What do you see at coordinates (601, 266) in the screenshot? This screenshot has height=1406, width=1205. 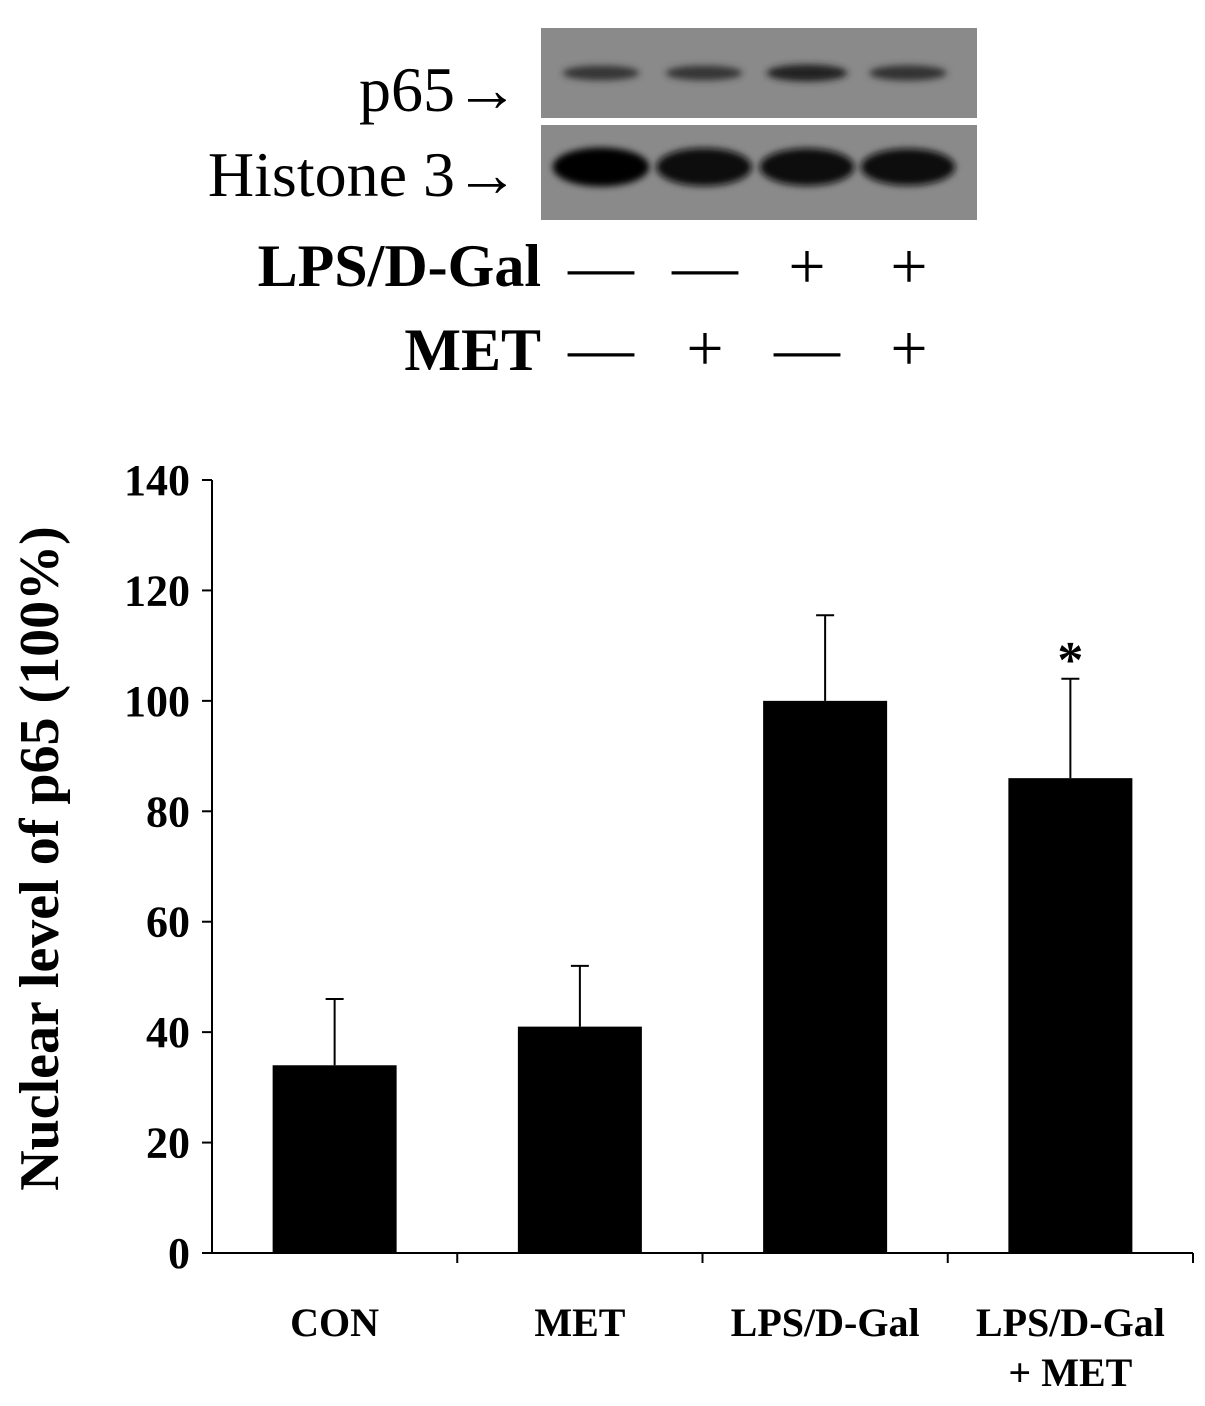 I see `sign-lps-lane1: —` at bounding box center [601, 266].